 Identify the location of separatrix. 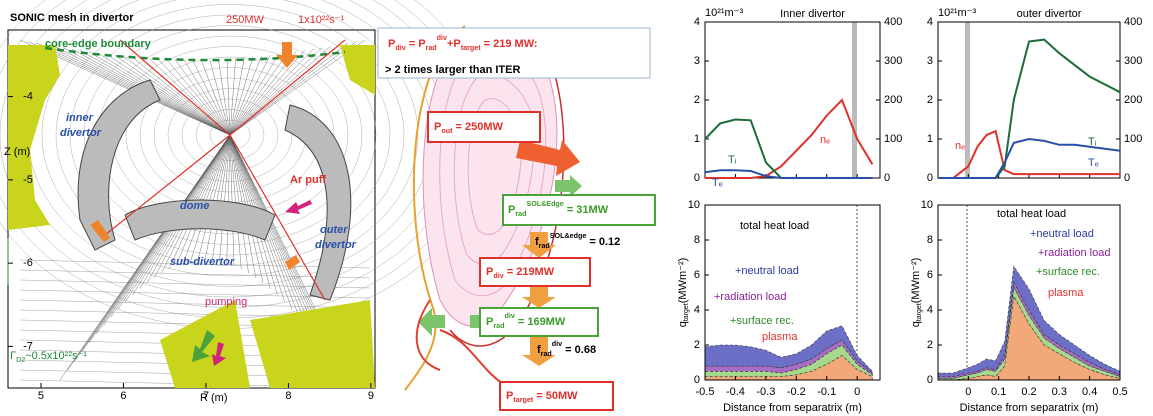
(225, 170).